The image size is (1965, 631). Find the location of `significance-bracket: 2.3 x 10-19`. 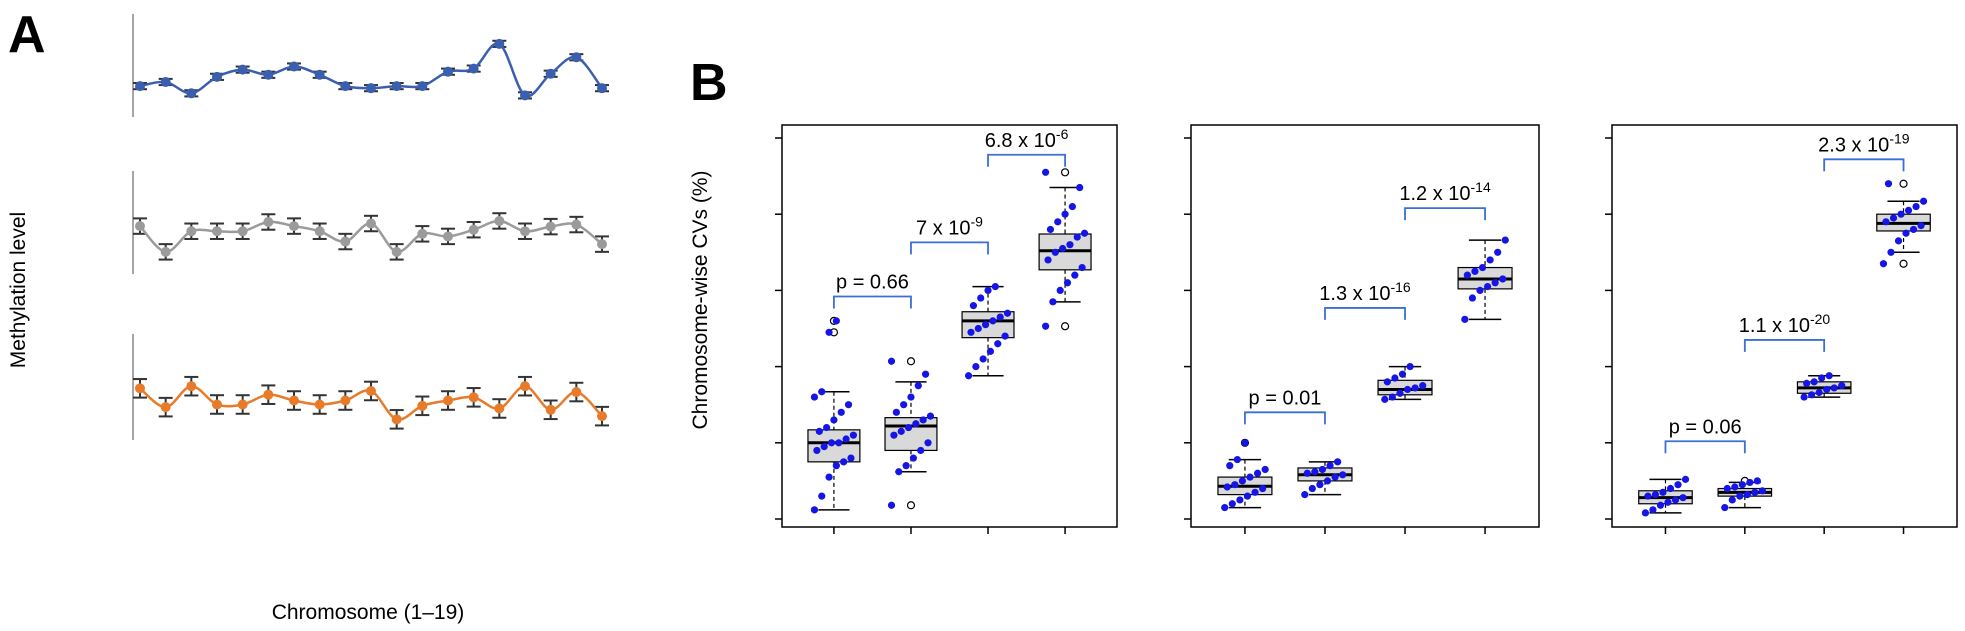

significance-bracket: 2.3 x 10-19 is located at coordinates (1864, 151).